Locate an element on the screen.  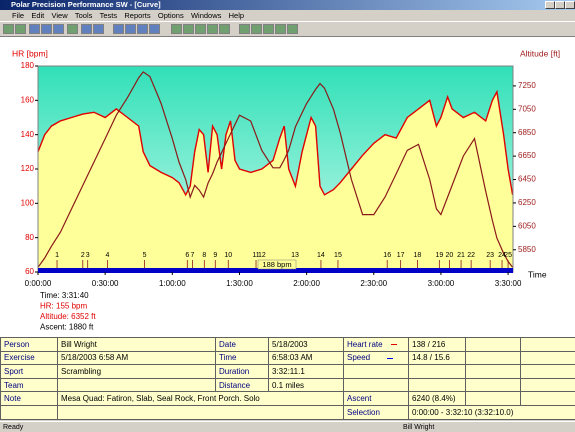
x-axis-title: Time is located at coordinates (537, 274).